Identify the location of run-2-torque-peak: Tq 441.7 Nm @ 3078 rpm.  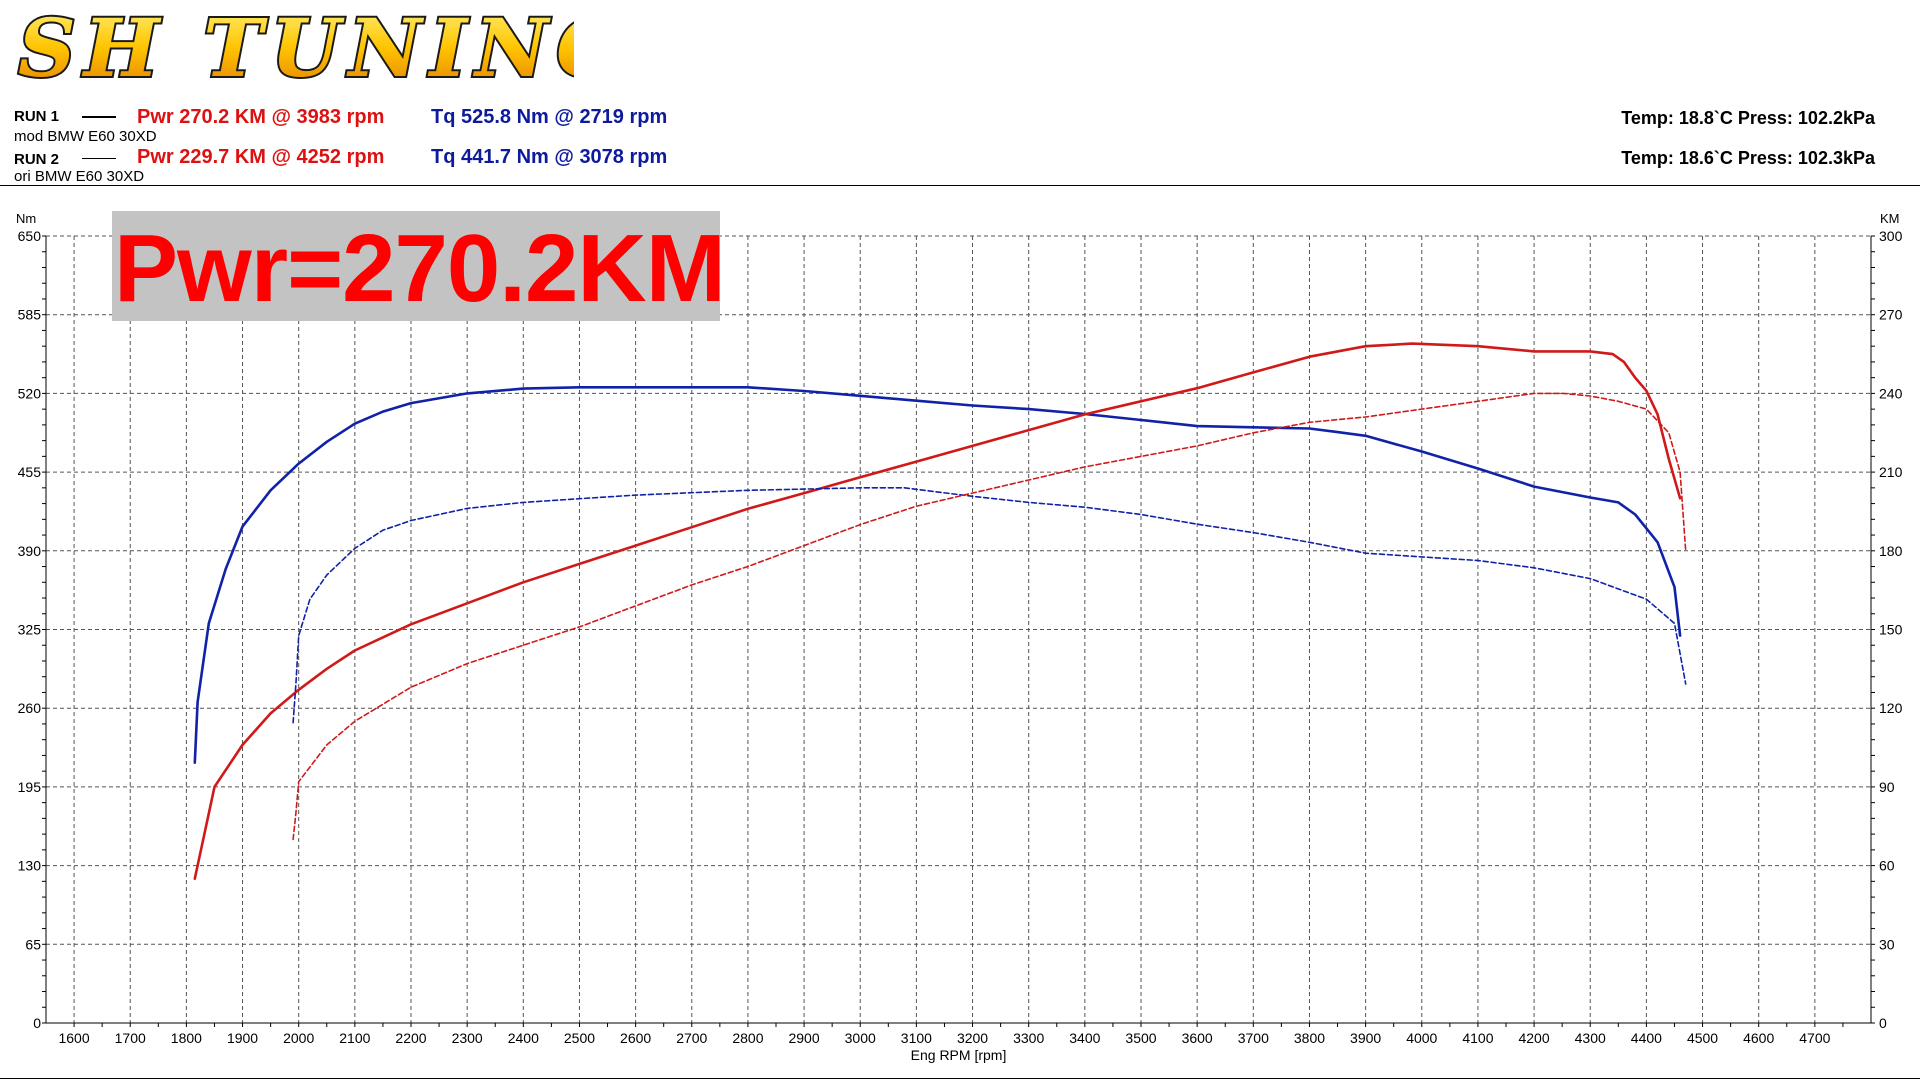
(549, 157).